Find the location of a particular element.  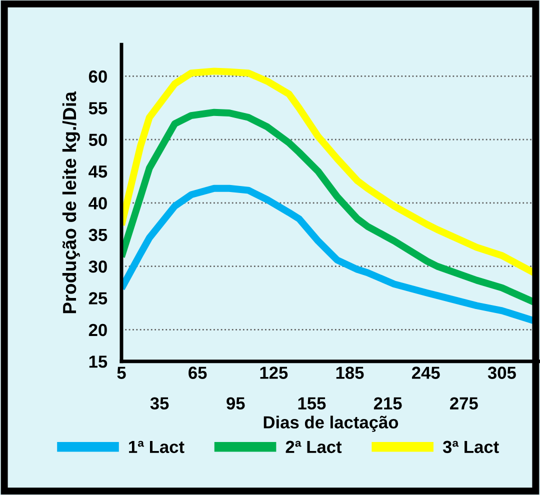

x-axis-title: Dias de lactação is located at coordinates (331, 424).